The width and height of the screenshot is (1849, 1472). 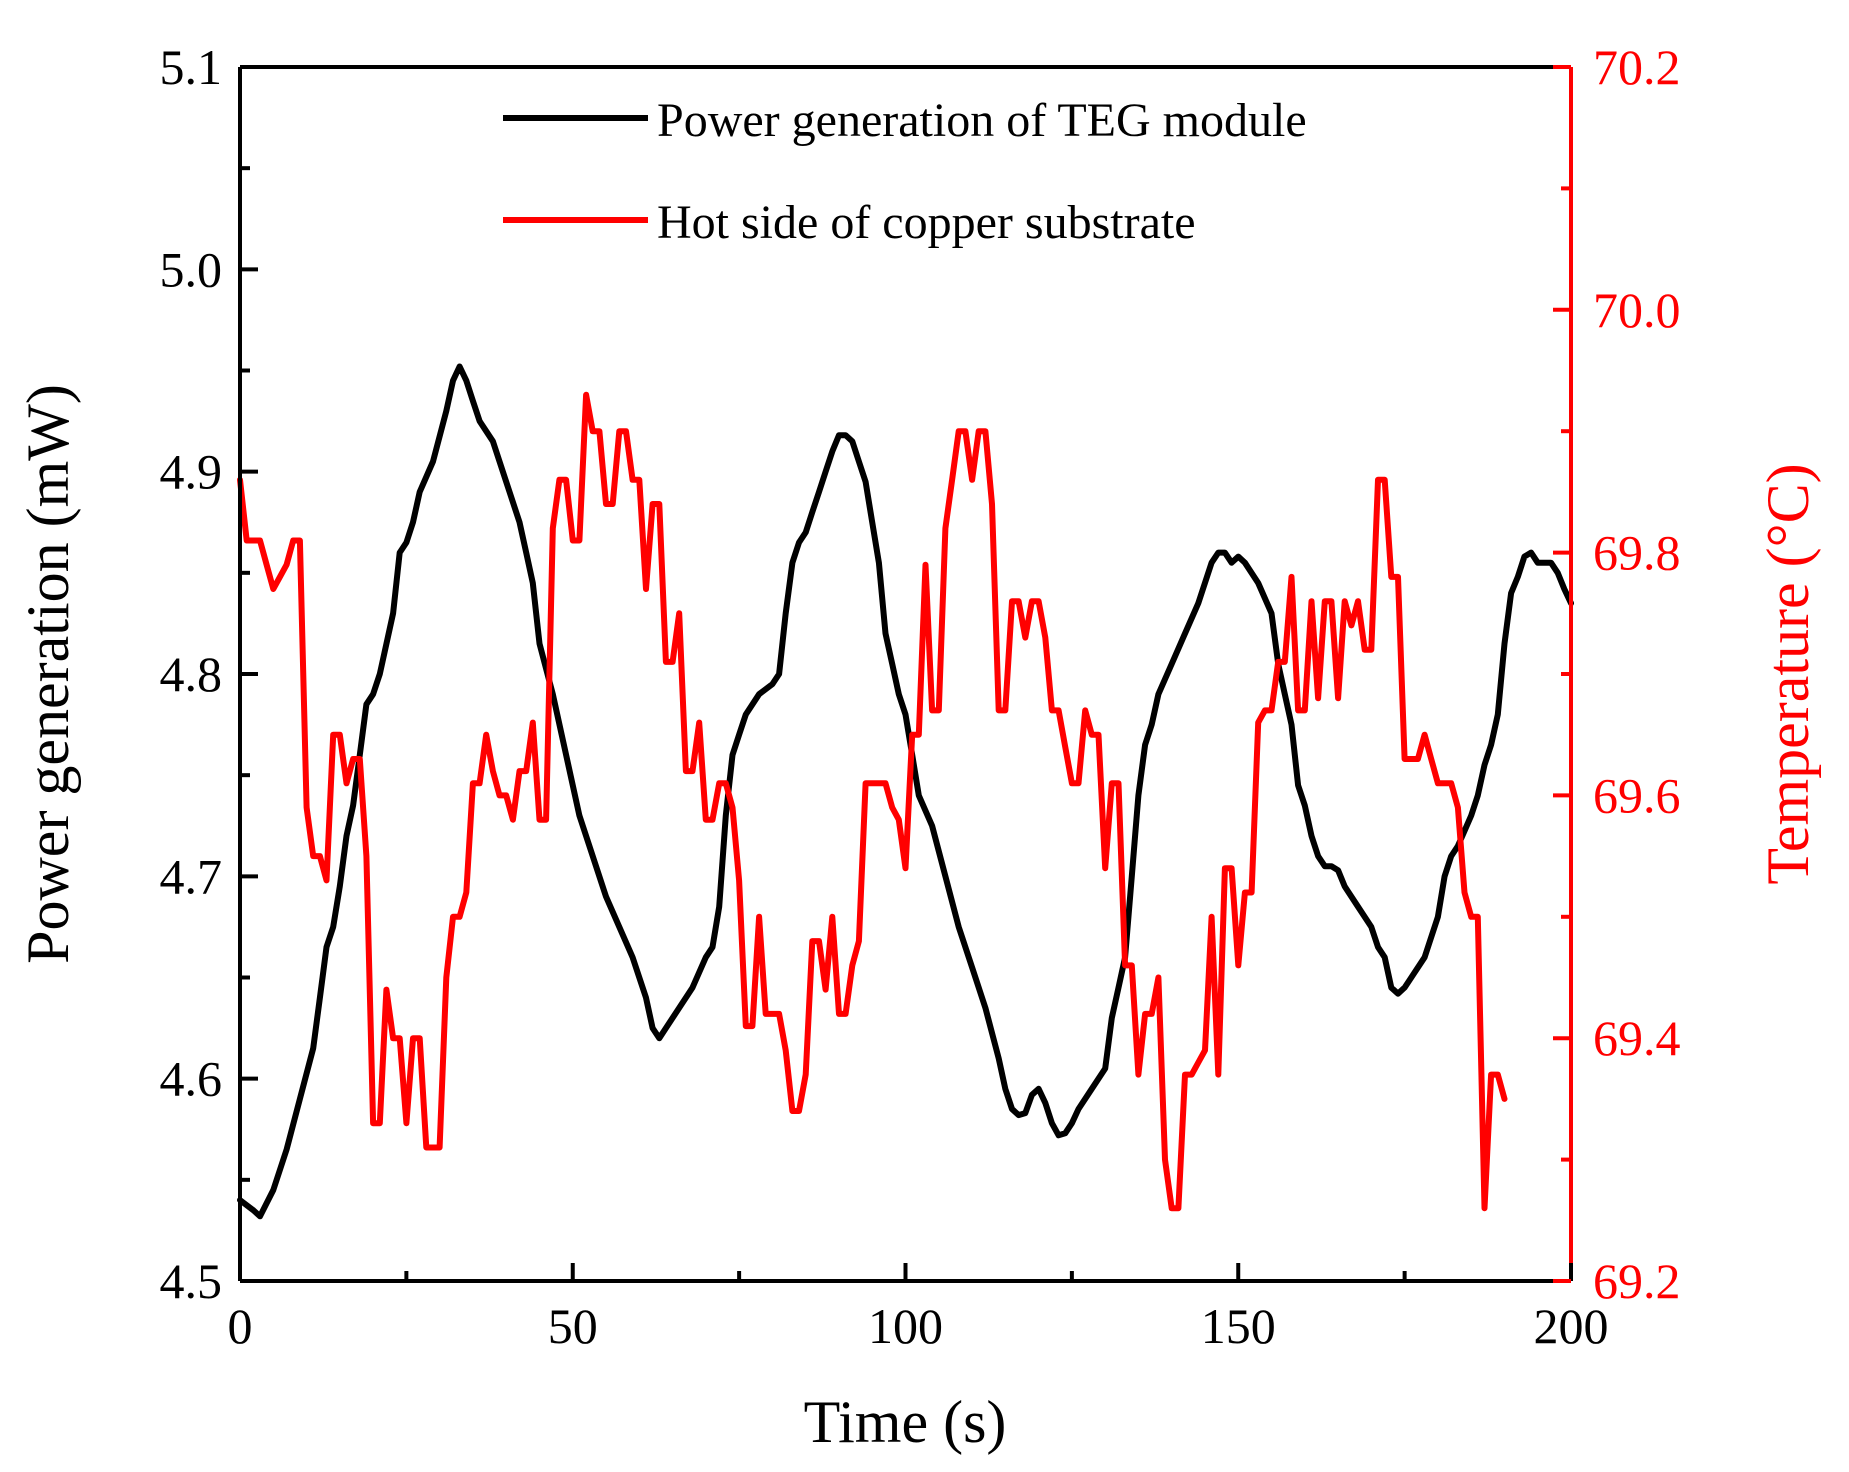 What do you see at coordinates (1637, 795) in the screenshot?
I see `right-tick-label: 69.6` at bounding box center [1637, 795].